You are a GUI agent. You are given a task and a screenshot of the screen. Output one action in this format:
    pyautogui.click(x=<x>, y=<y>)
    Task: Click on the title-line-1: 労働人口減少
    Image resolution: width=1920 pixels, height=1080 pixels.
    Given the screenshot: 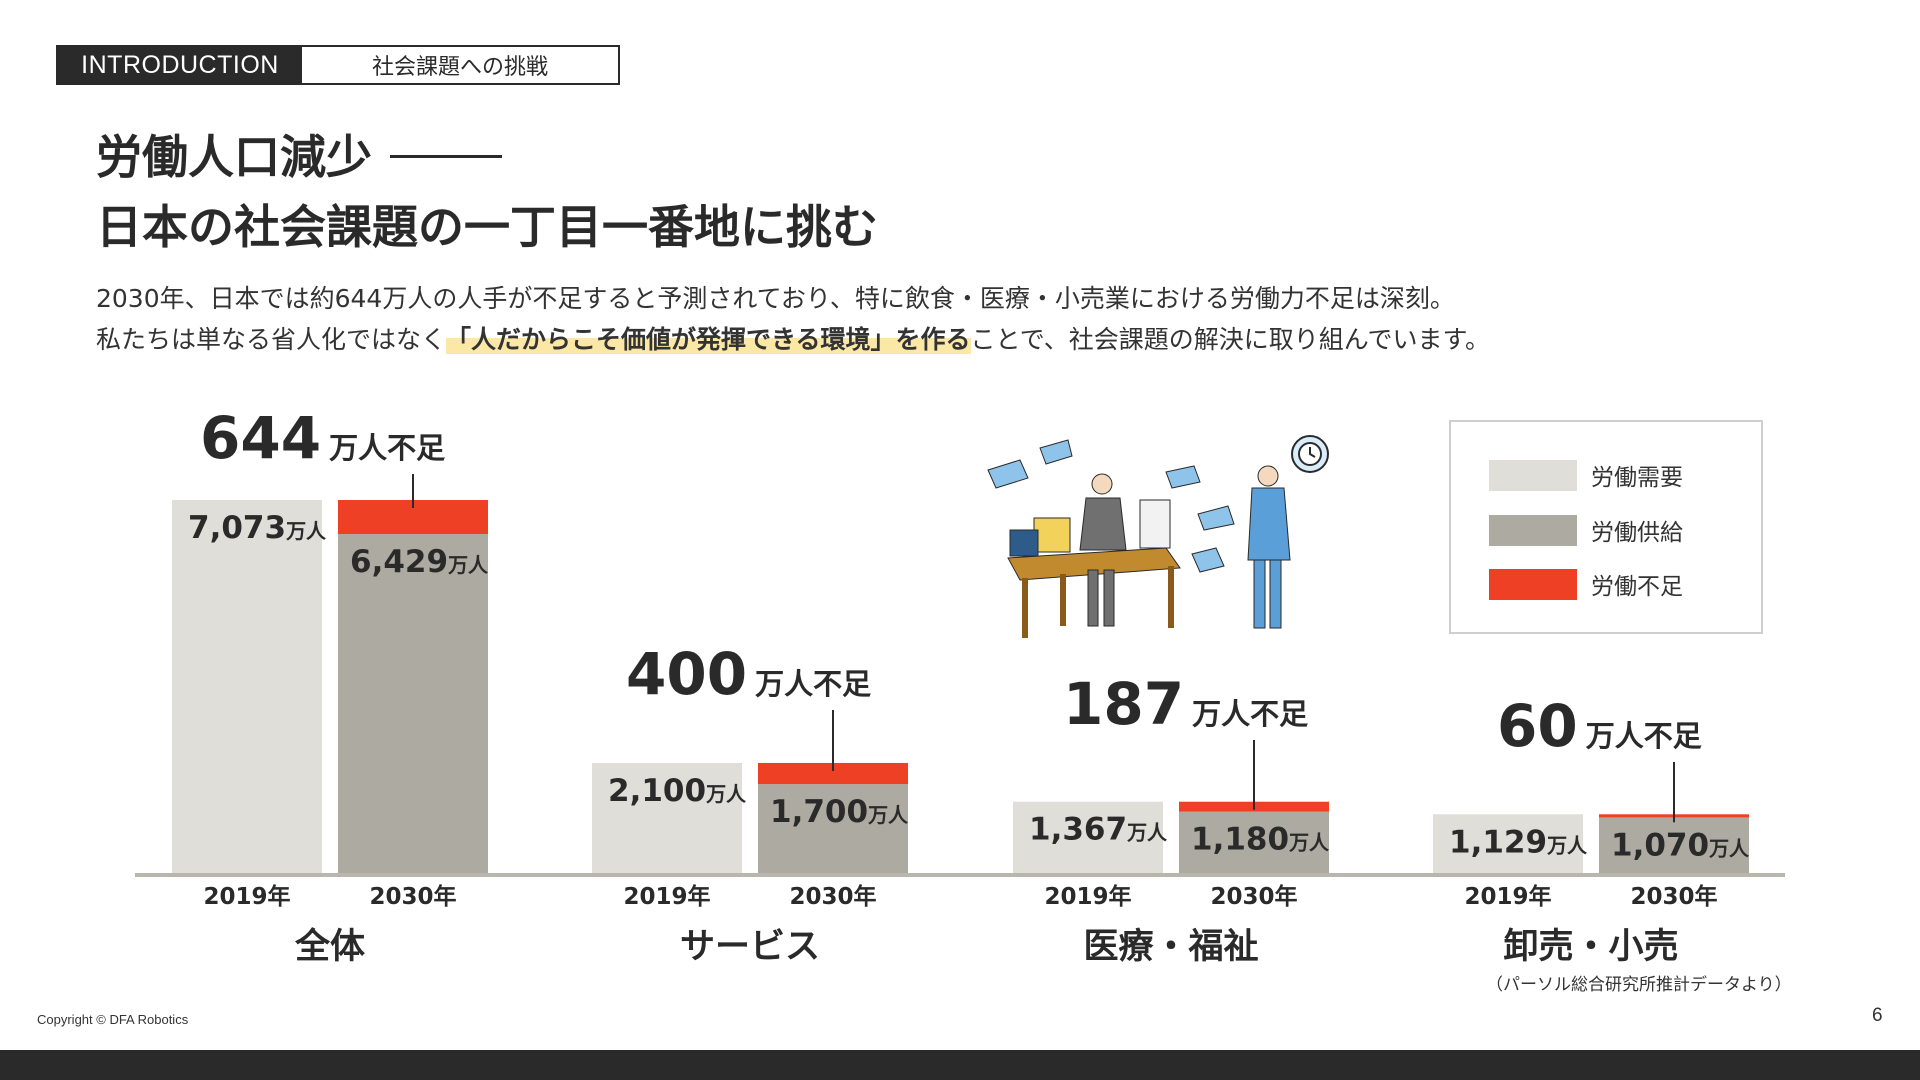 What is the action you would take?
    pyautogui.click(x=234, y=157)
    